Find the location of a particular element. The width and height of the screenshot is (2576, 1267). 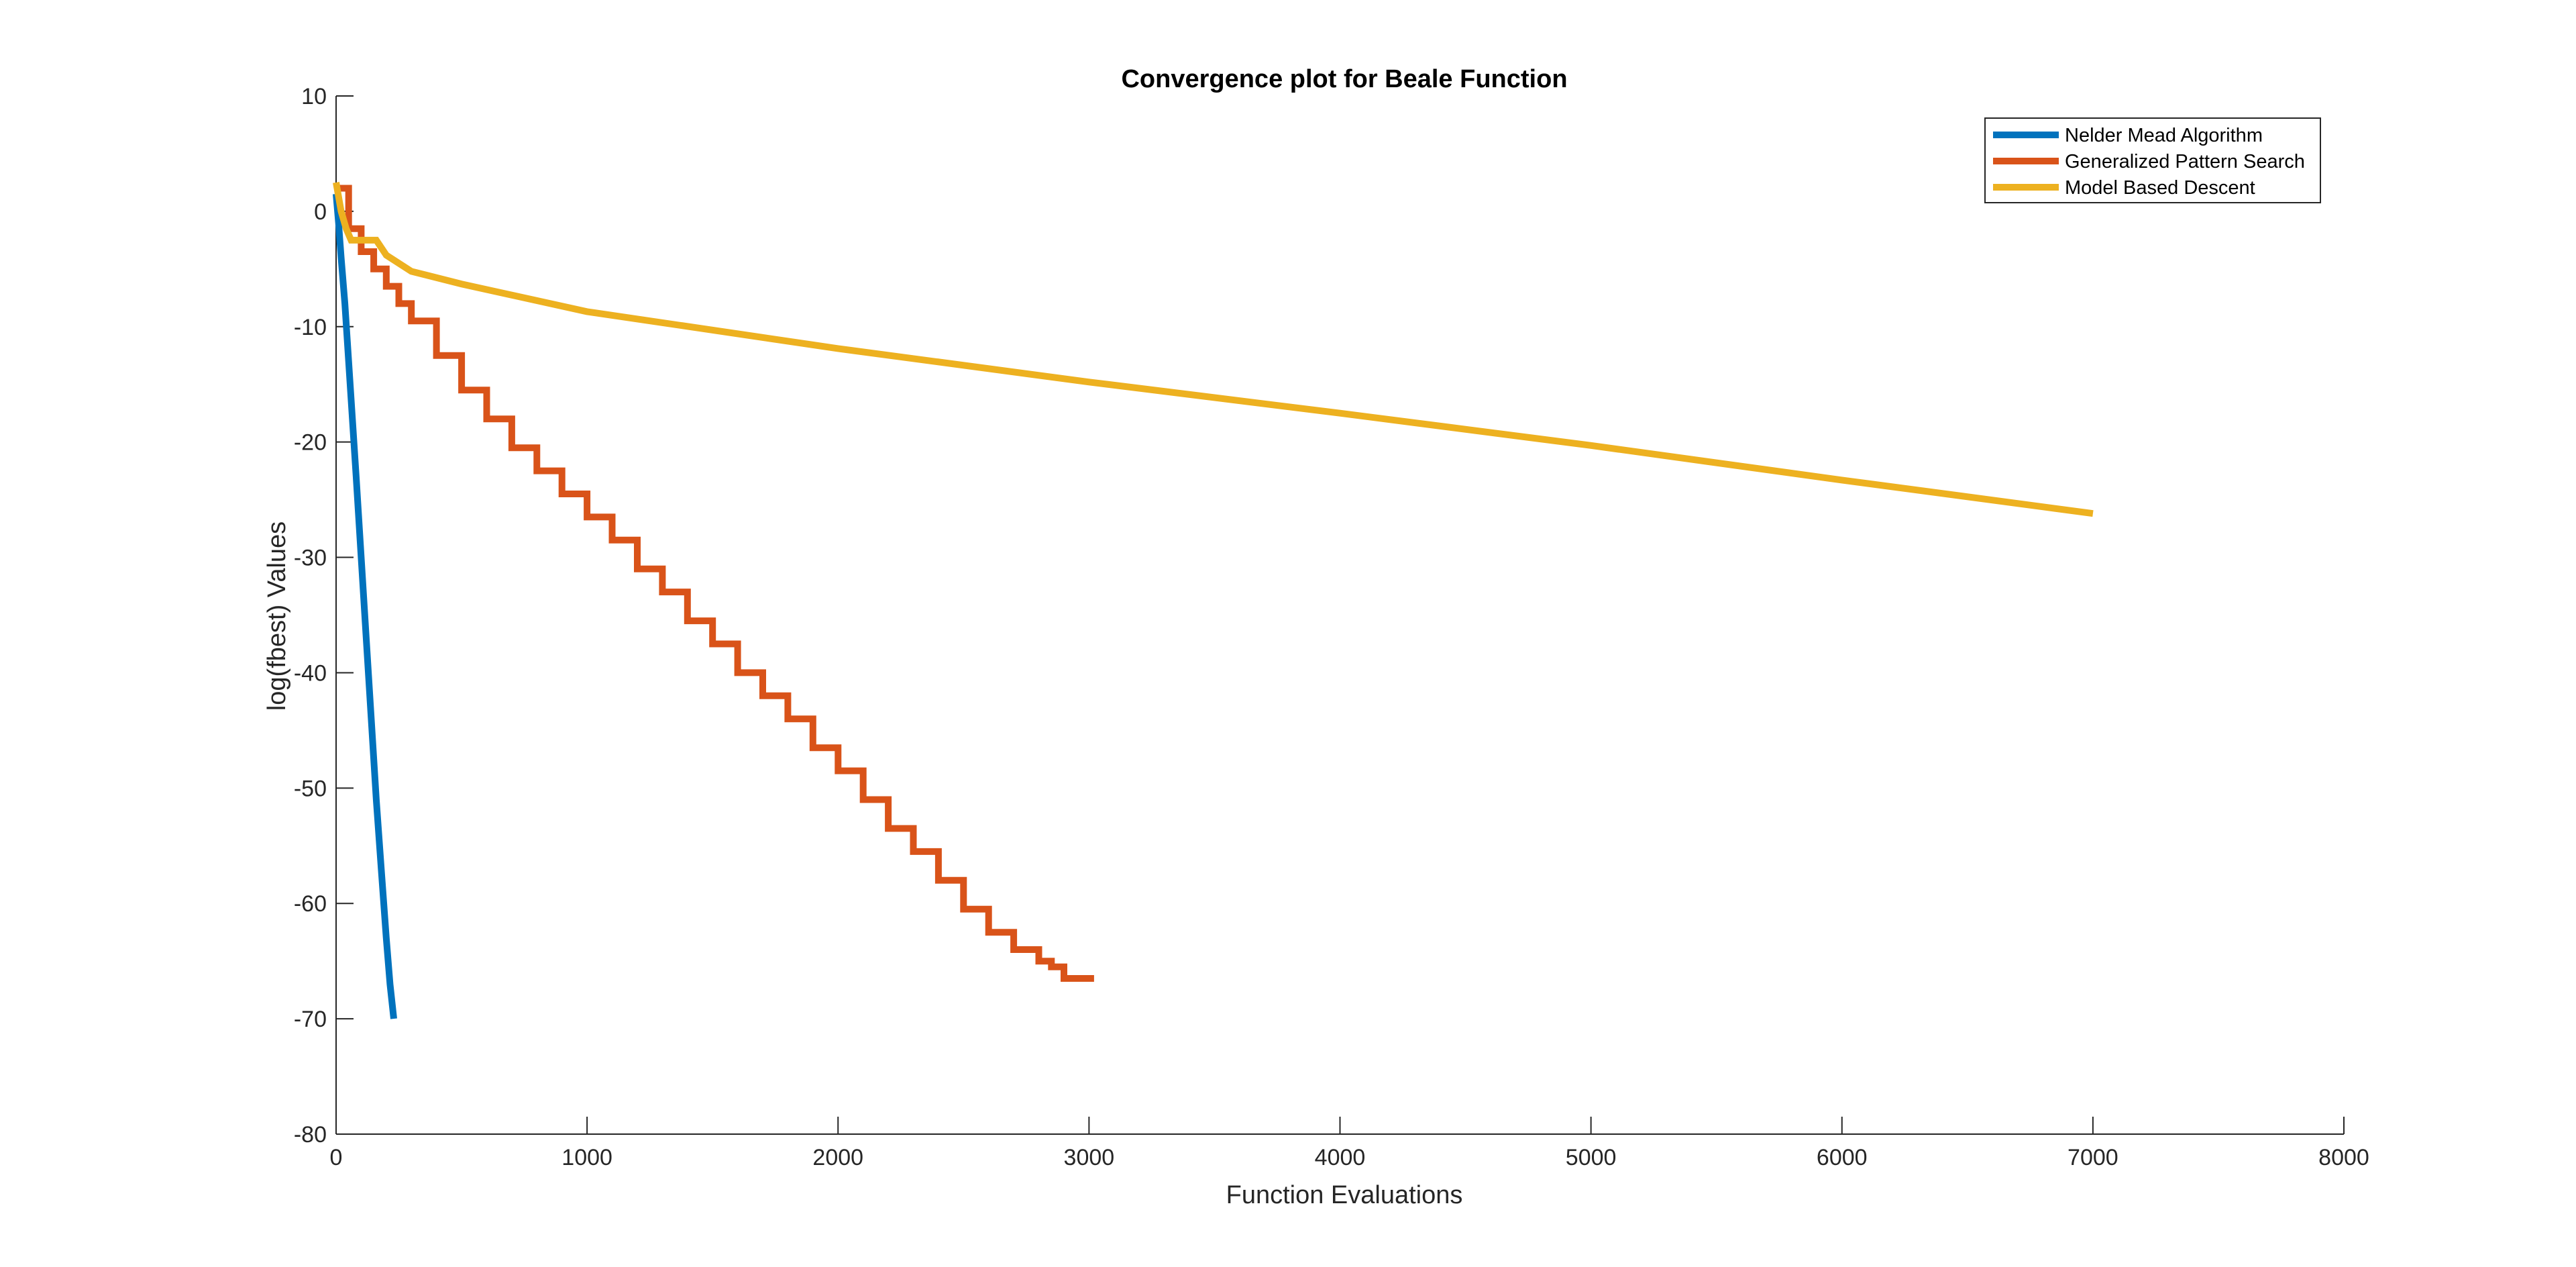

x-tick-label: 2000 is located at coordinates (837, 1157).